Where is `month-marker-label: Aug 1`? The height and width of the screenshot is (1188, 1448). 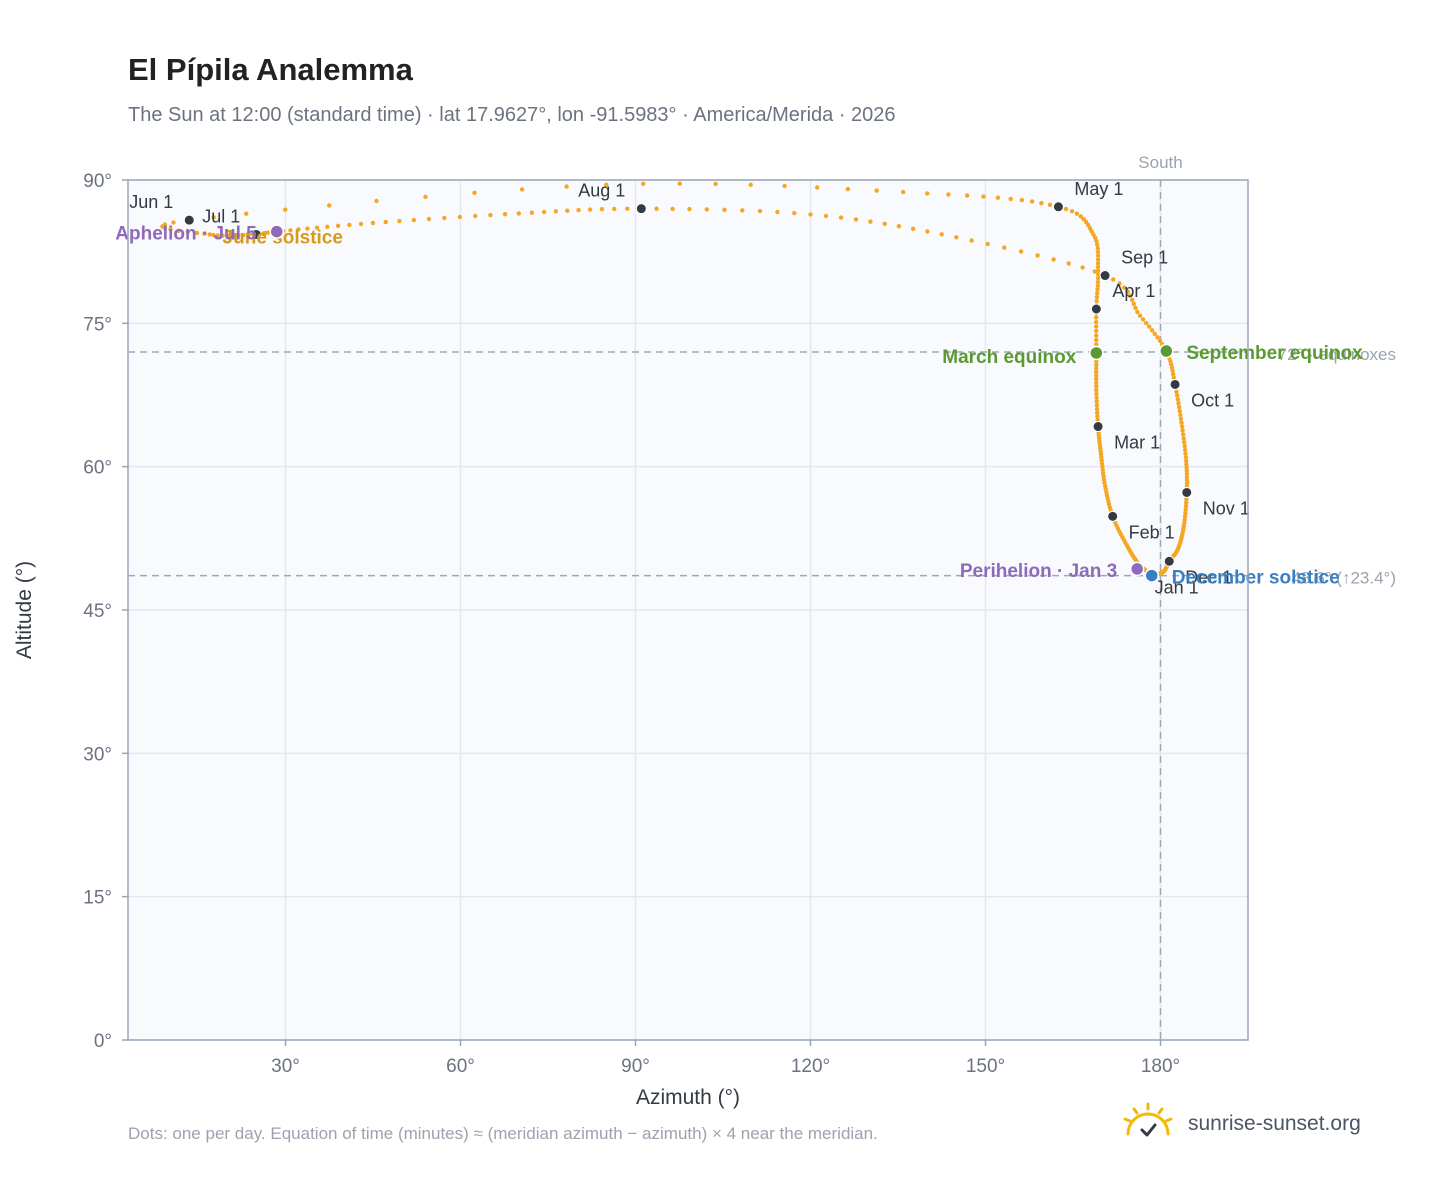
month-marker-label: Aug 1 is located at coordinates (601, 191).